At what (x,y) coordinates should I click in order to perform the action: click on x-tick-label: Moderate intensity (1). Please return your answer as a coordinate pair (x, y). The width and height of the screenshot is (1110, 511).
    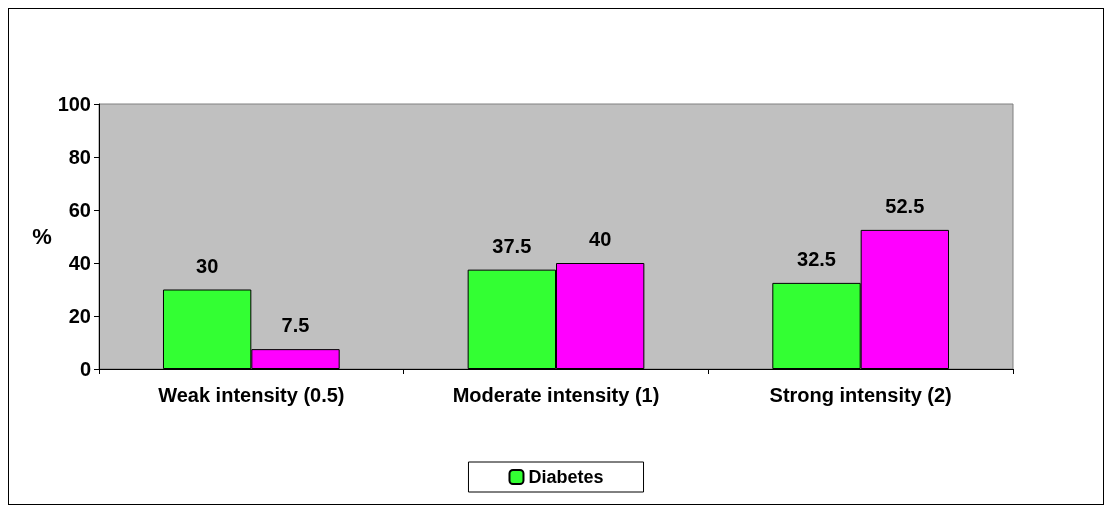
    Looking at the image, I should click on (556, 395).